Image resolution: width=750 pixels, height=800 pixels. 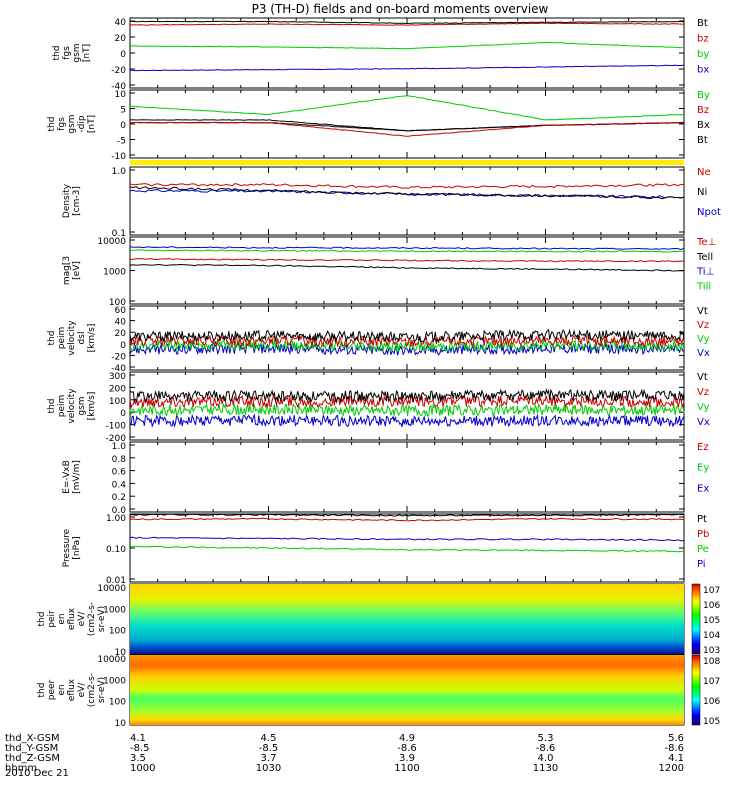 I want to click on y-tick-label: 20, so click(x=121, y=39).